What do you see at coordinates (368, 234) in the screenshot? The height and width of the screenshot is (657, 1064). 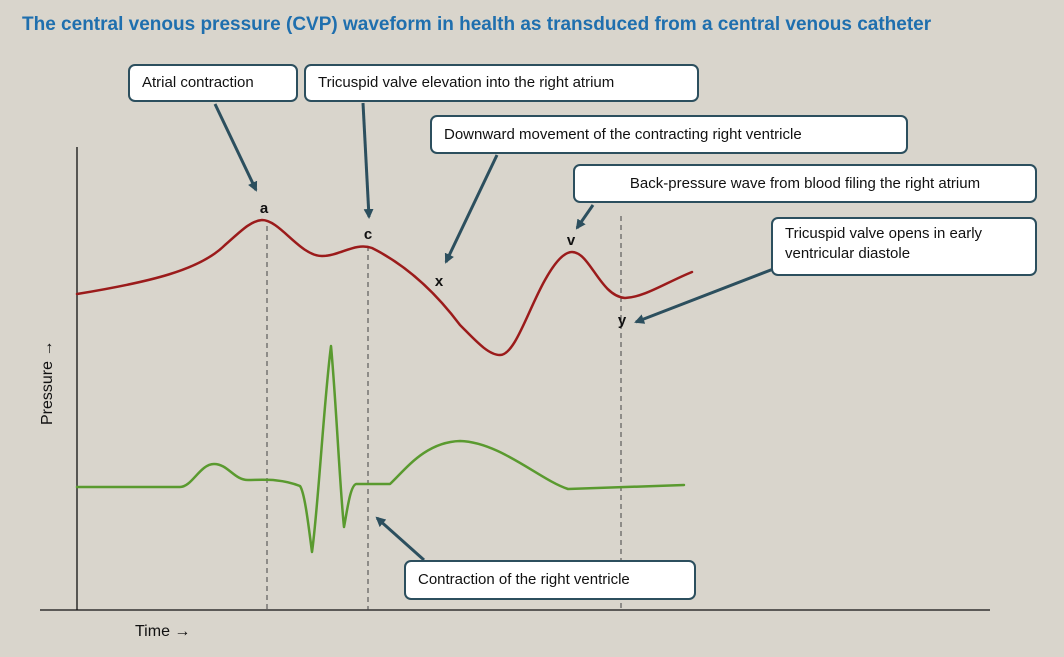 I see `wave-label-c: c` at bounding box center [368, 234].